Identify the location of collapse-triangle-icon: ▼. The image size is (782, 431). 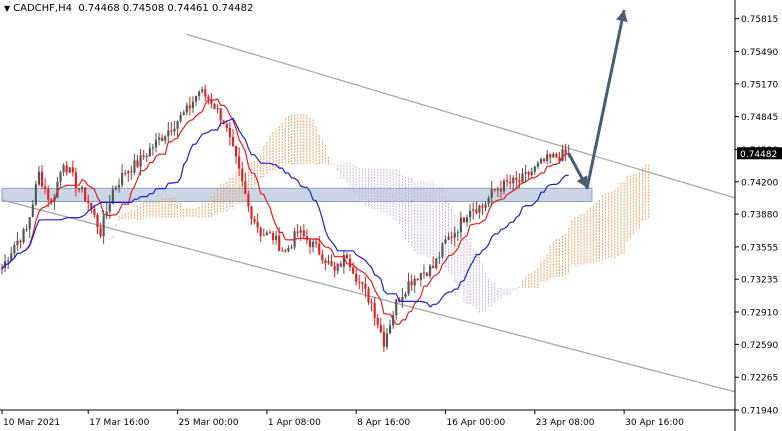
(7, 8).